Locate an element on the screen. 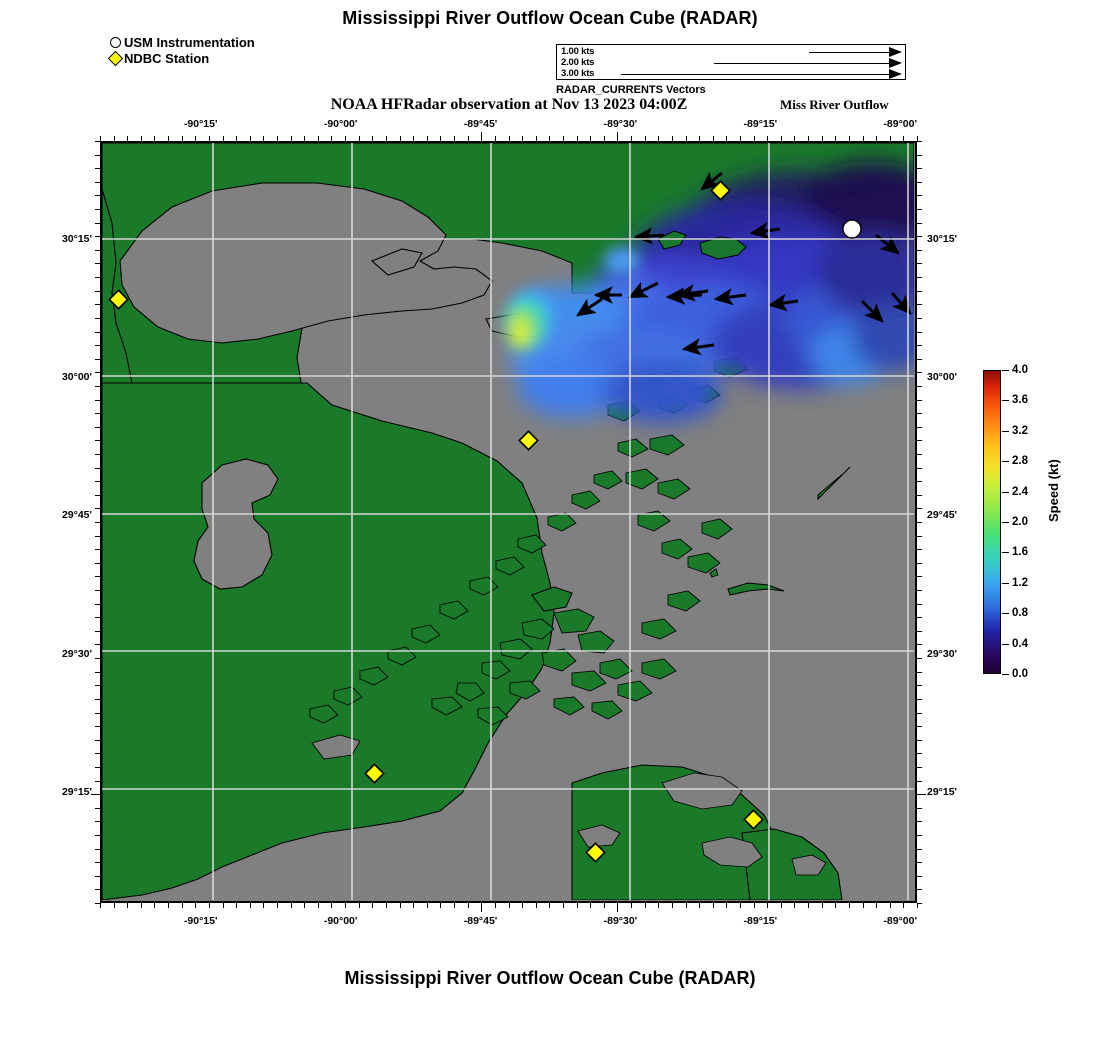  y-axis-tick-label: 29°30' is located at coordinates (942, 653).